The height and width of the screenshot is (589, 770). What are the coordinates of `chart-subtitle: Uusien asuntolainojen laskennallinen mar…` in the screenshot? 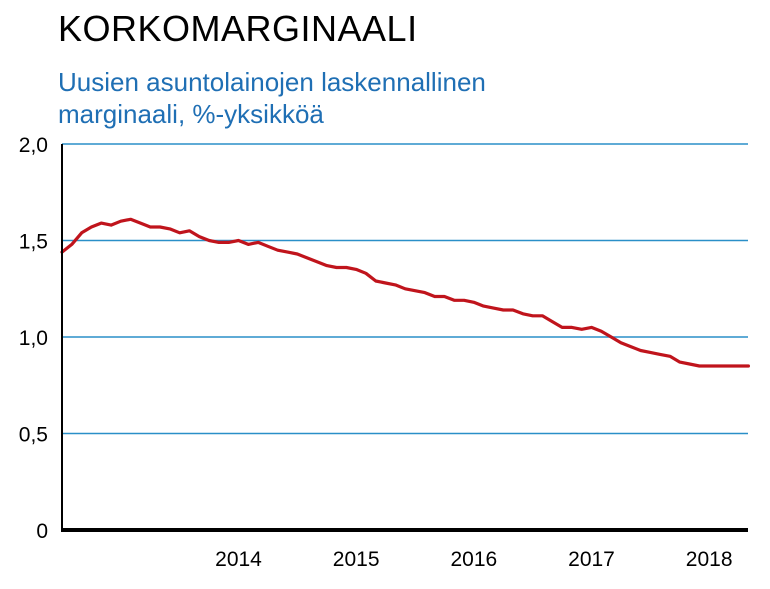 It's located at (272, 98).